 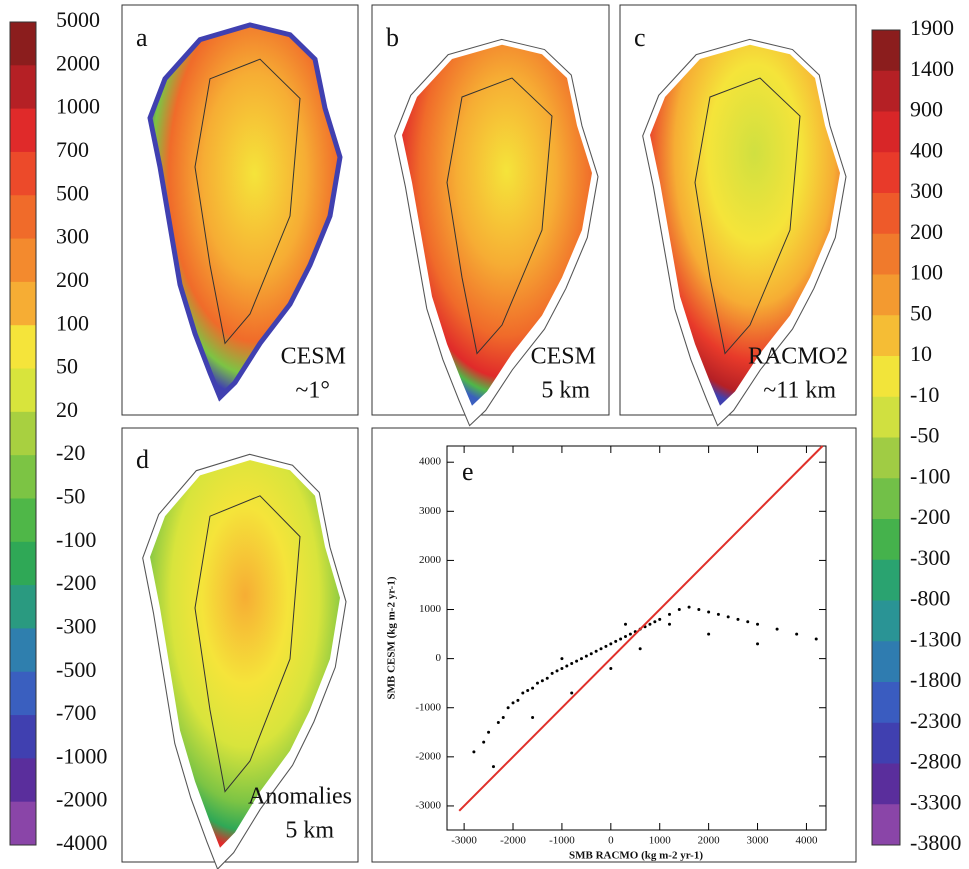 I want to click on y-tick-label: -1000, so click(x=428, y=707).